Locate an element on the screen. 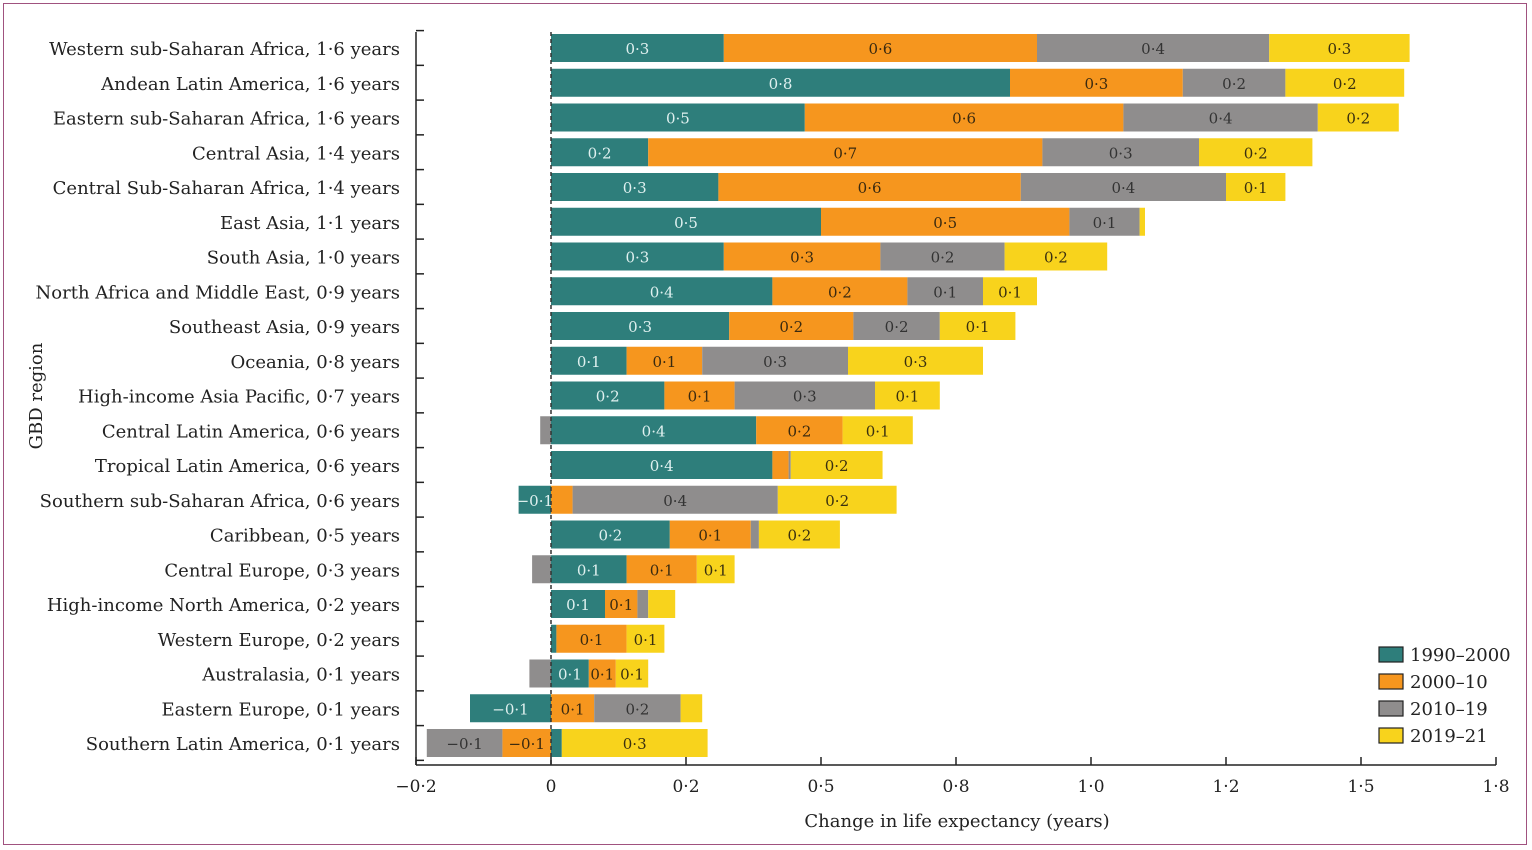 The width and height of the screenshot is (1532, 850). y-axis-label: GBD region is located at coordinates (36, 395).